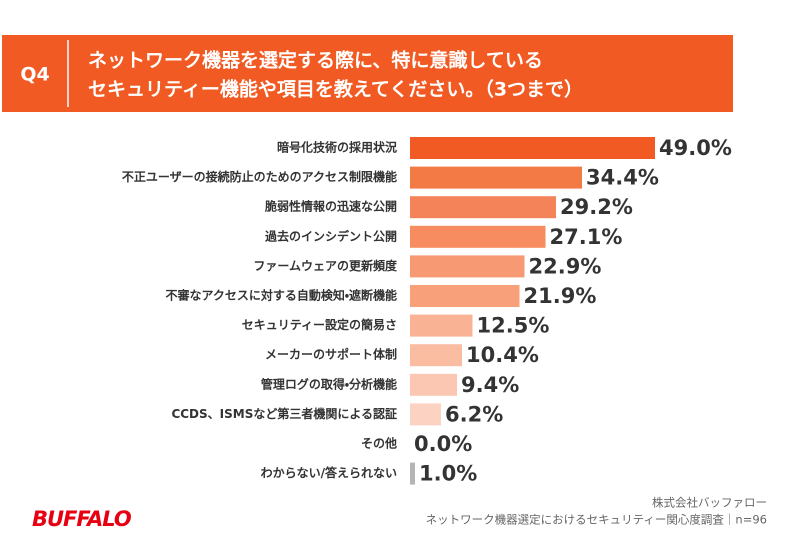 The image size is (800, 554). I want to click on value-label: 29.2%, so click(596, 207).